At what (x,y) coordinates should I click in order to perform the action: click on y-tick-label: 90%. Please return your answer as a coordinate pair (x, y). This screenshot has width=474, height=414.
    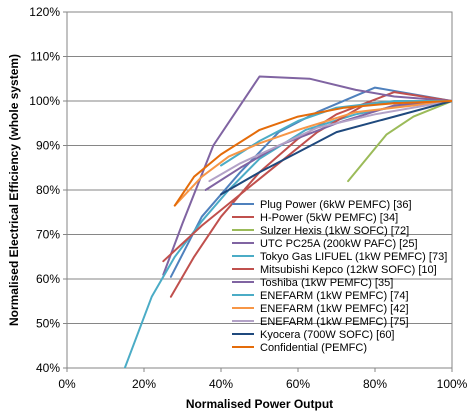
    Looking at the image, I should click on (48, 146).